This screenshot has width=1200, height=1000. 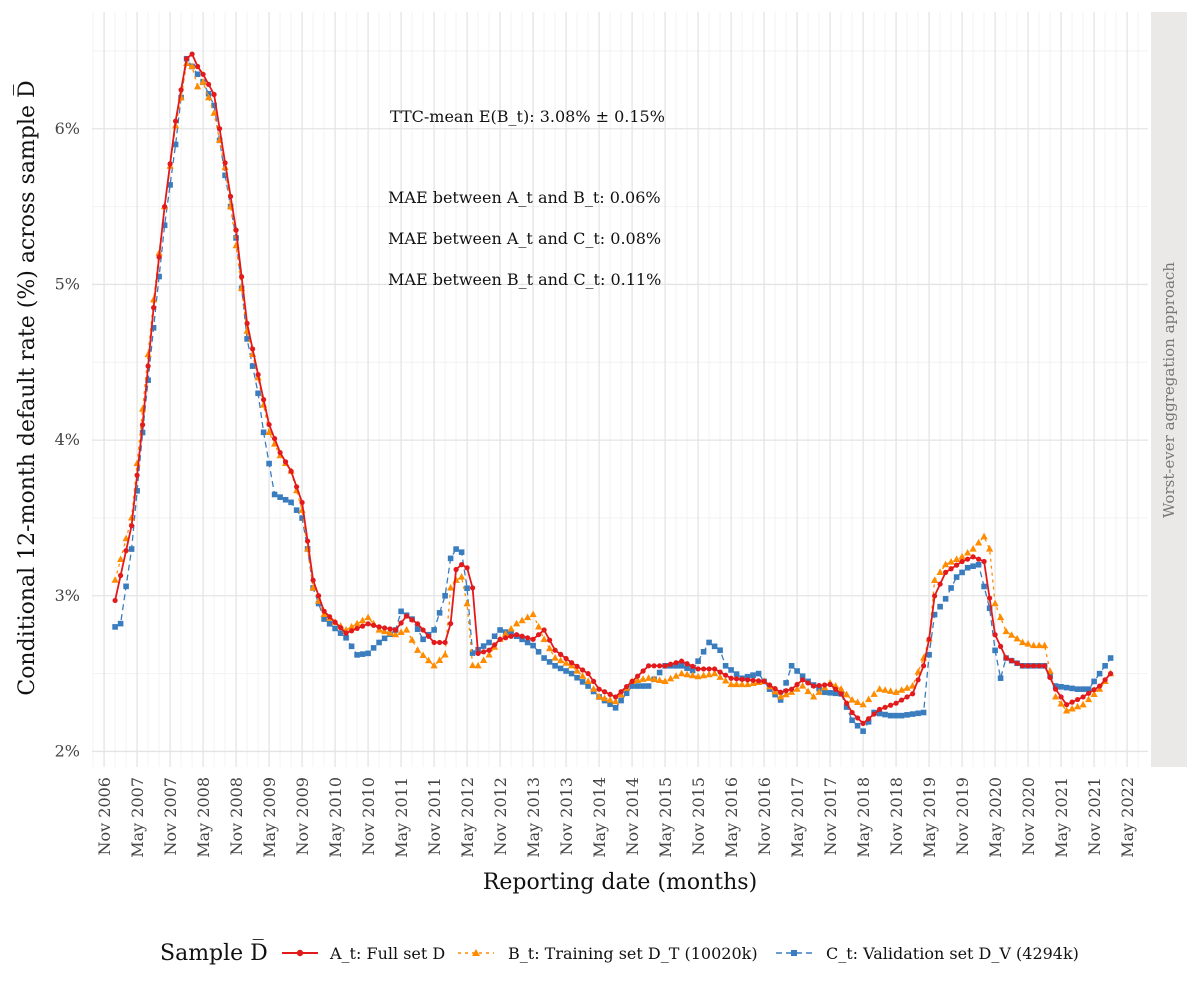 What do you see at coordinates (524, 238) in the screenshot?
I see `annotation-mae-a-c: MAE between A_t and C_t: 0.08%` at bounding box center [524, 238].